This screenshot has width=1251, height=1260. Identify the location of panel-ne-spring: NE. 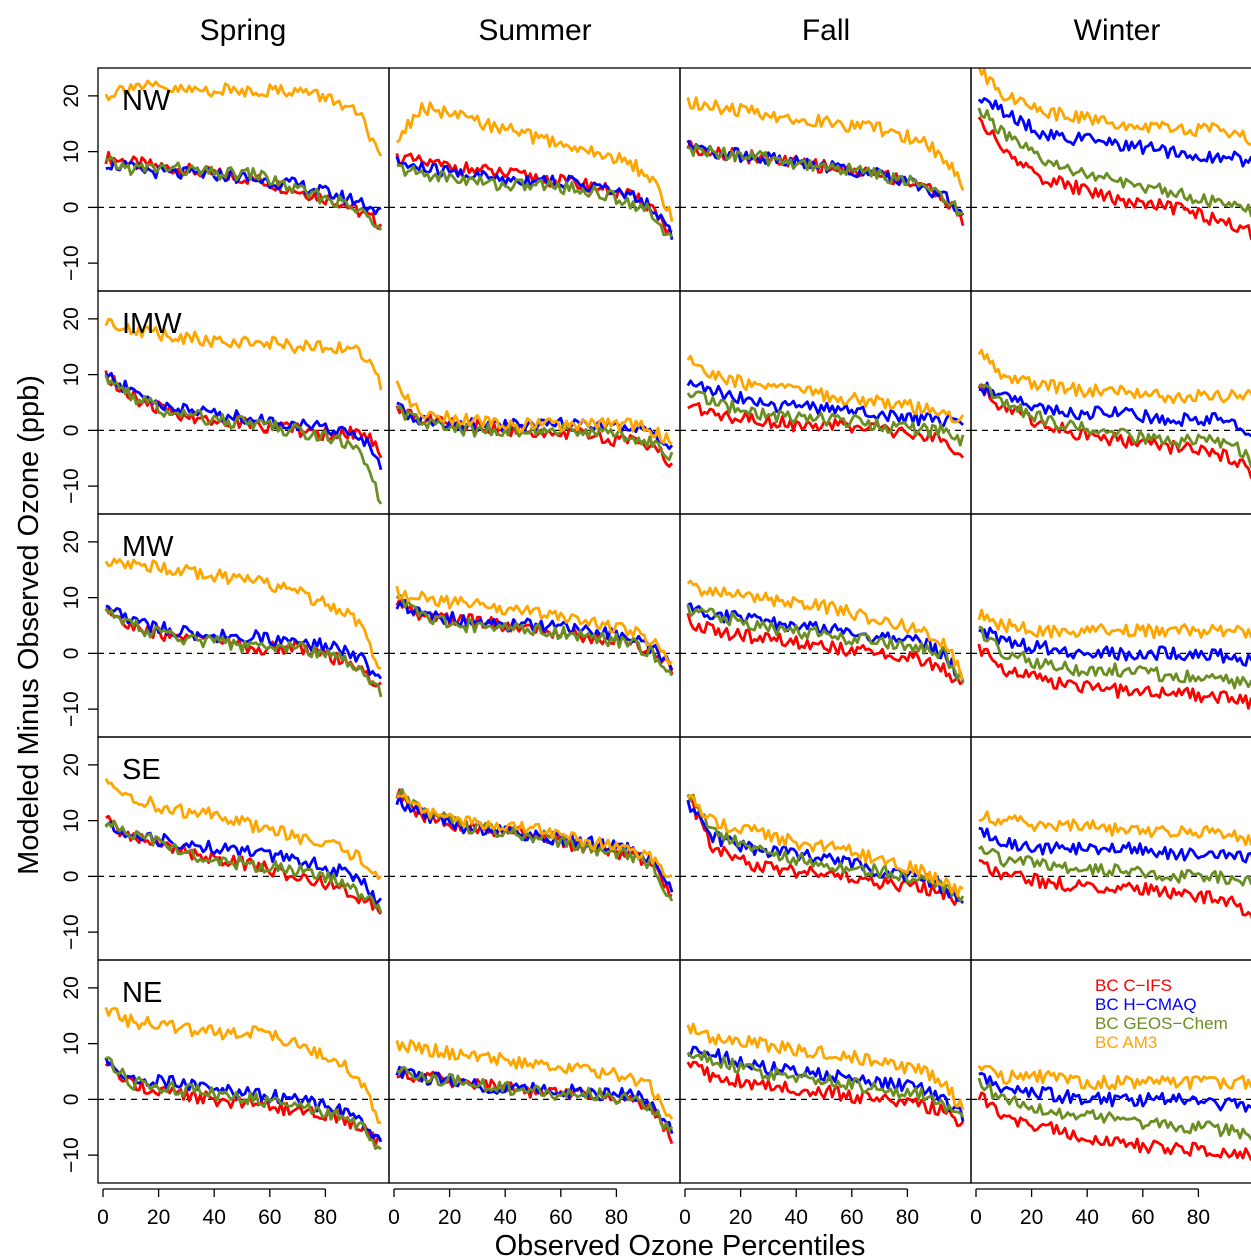
(243, 1071).